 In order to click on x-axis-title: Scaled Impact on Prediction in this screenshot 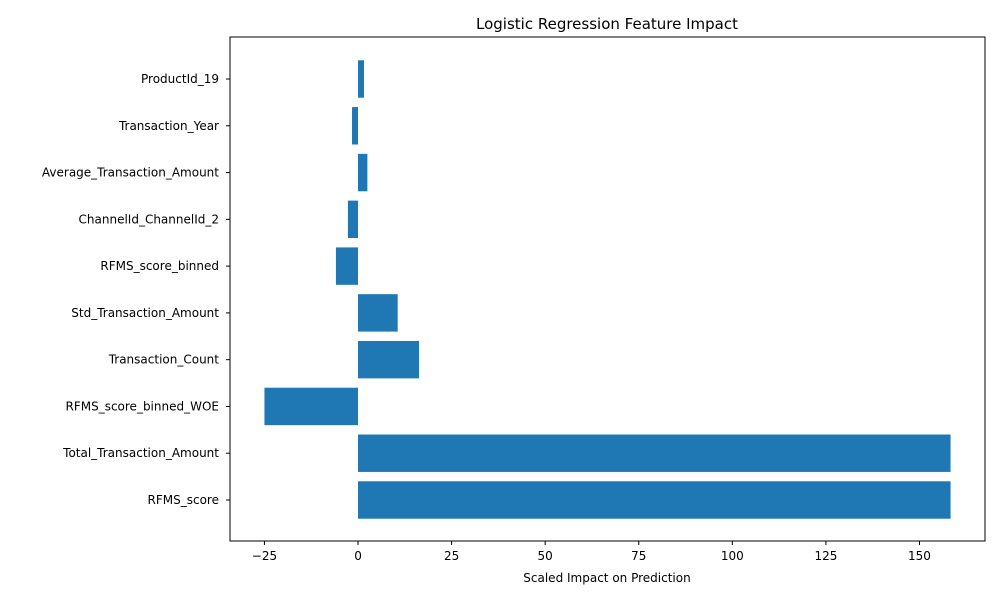, I will do `click(606, 578)`.